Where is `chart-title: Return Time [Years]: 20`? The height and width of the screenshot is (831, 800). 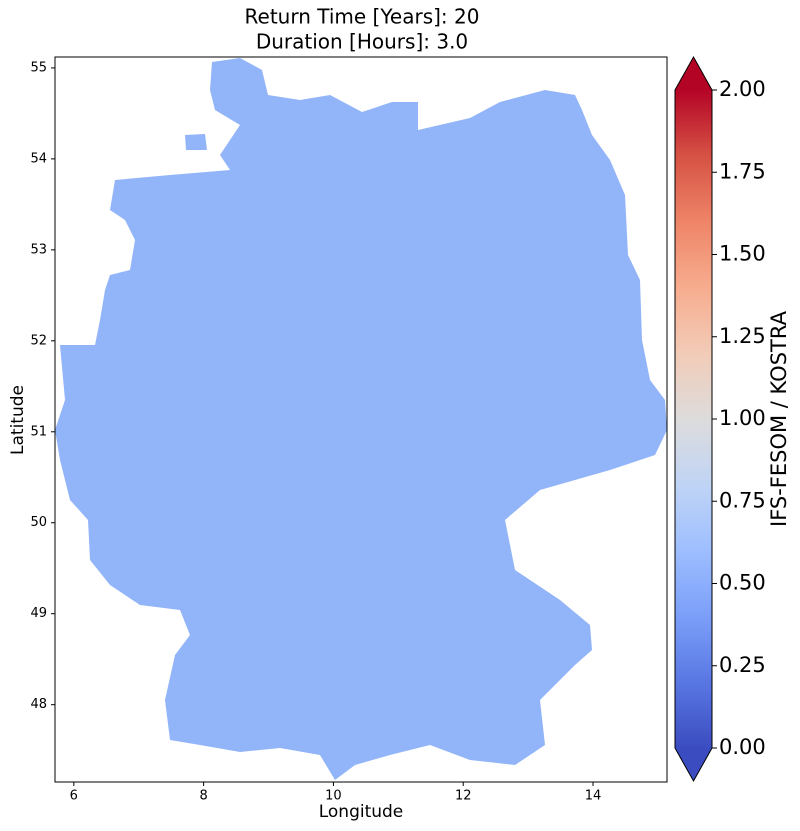
chart-title: Return Time [Years]: 20 is located at coordinates (362, 17).